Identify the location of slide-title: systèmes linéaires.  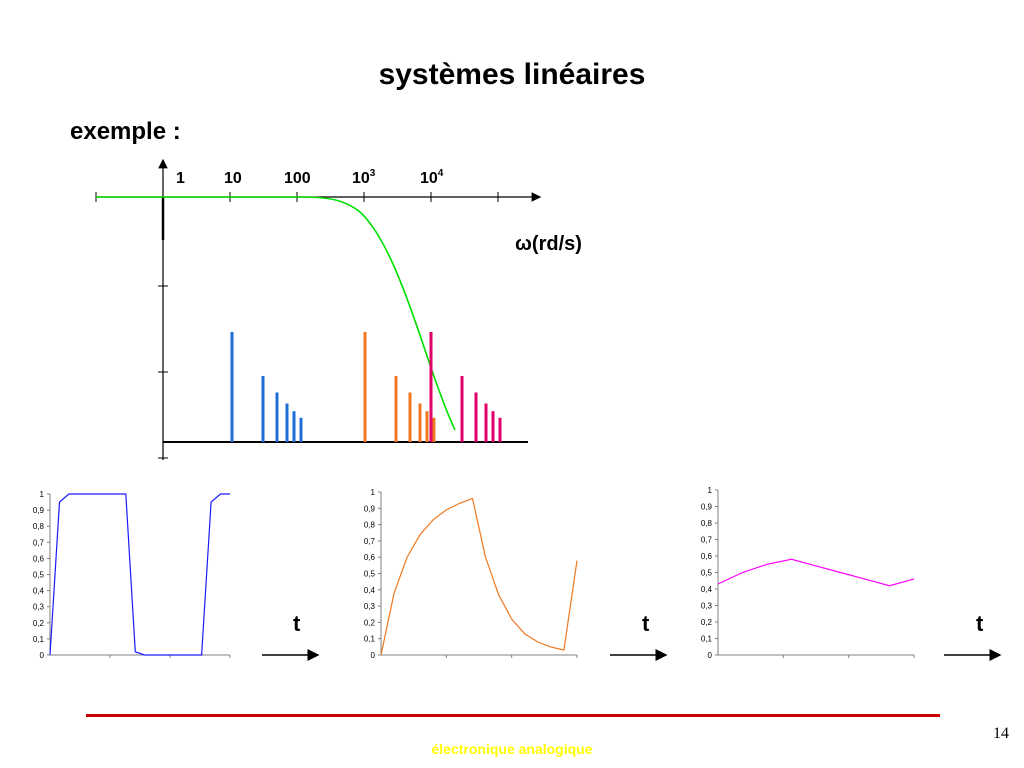
(512, 74).